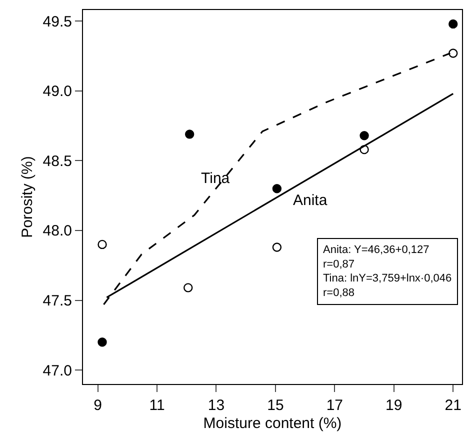 The image size is (472, 438). What do you see at coordinates (27, 197) in the screenshot?
I see `y-axis-title: Porosity (%)` at bounding box center [27, 197].